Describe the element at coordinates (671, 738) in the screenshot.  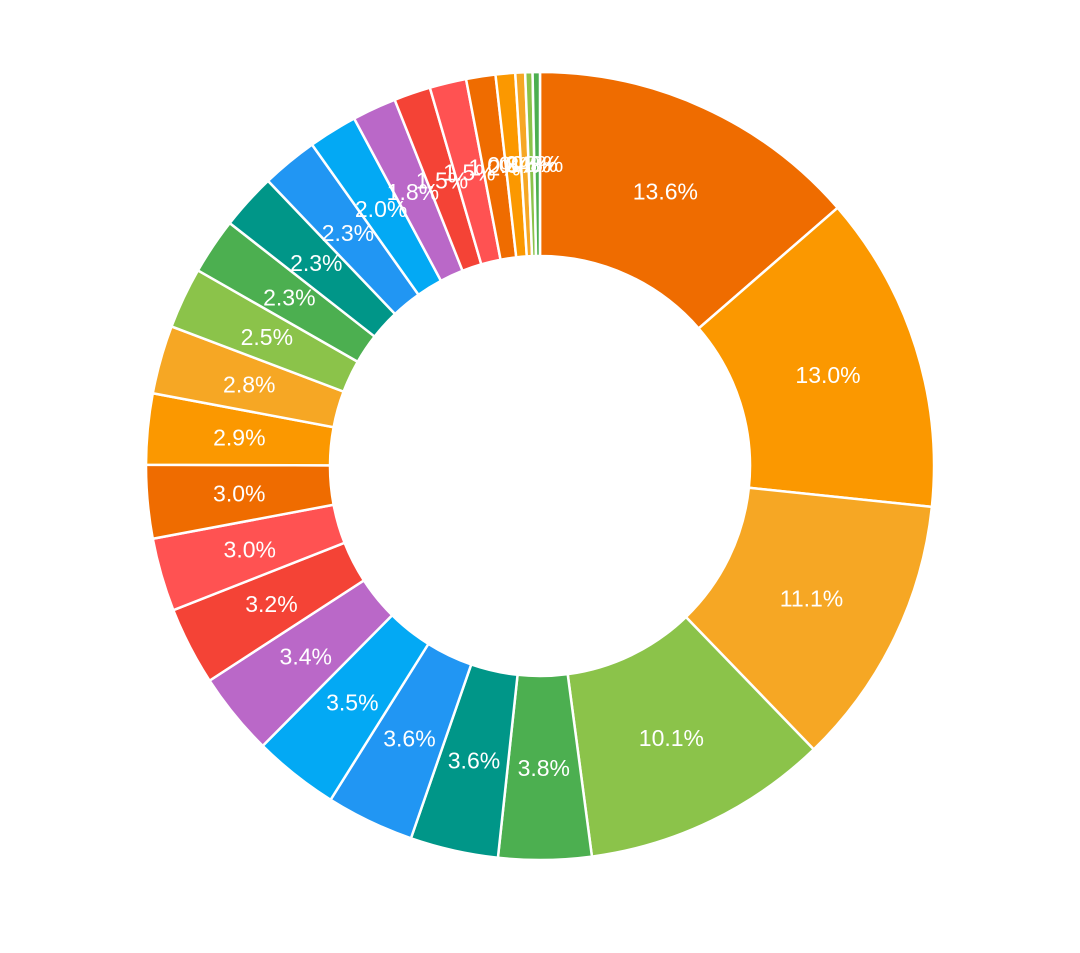
I see `slice-label-4: 10.1%` at that location.